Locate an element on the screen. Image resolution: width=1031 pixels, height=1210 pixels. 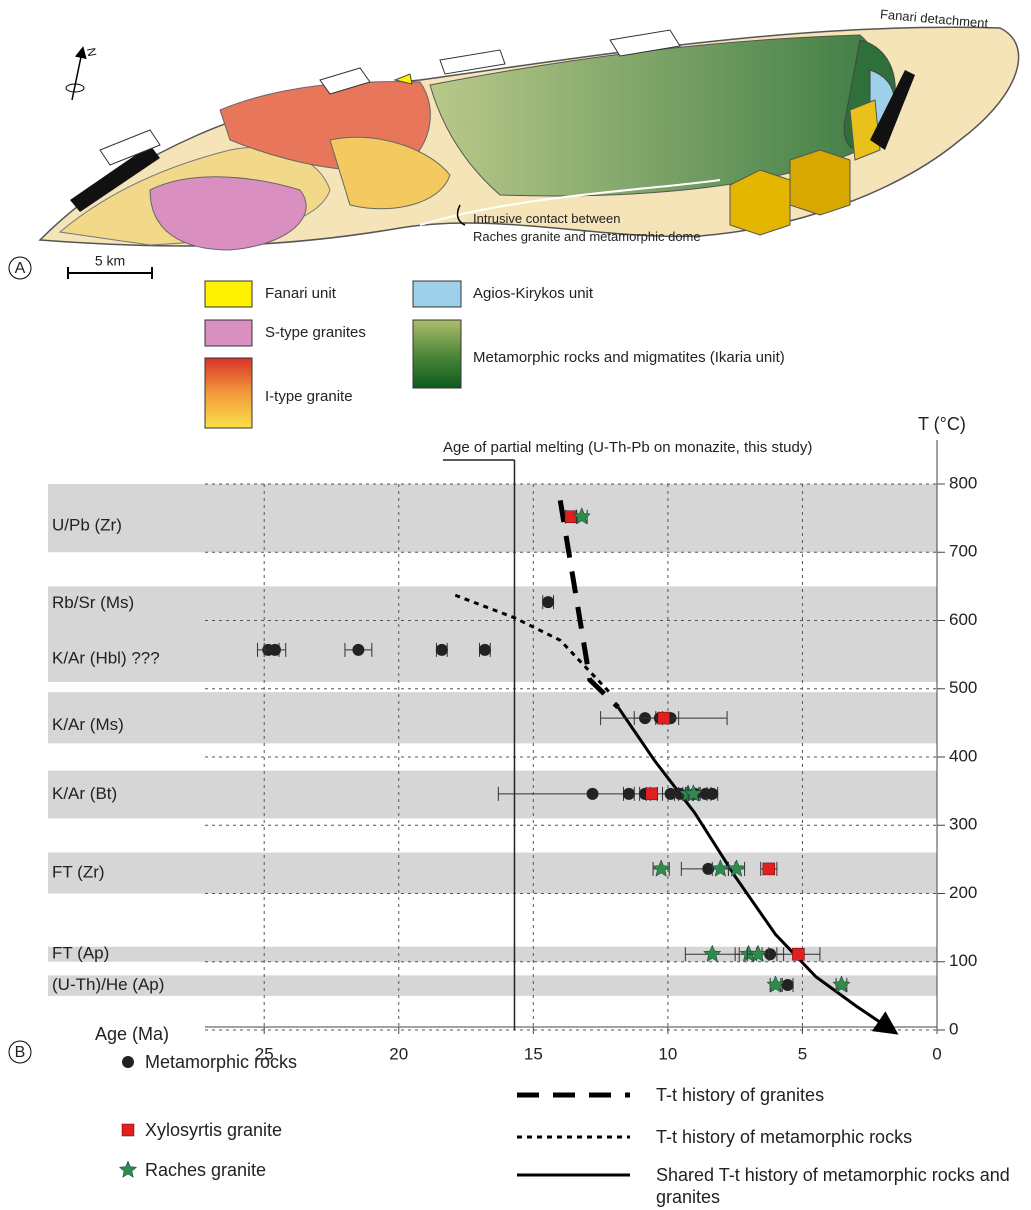
x-tick-label: 25 is located at coordinates (264, 1053).